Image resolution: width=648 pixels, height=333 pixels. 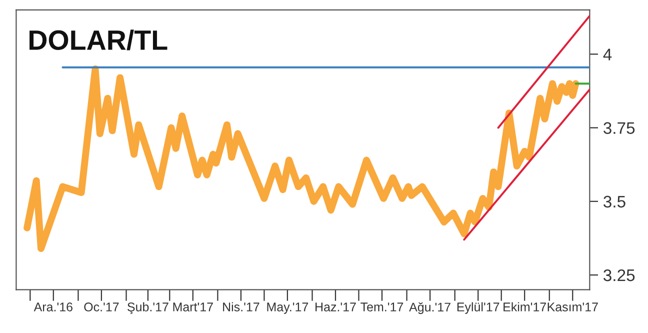 I want to click on x-tick-label: May.'17, so click(x=287, y=308).